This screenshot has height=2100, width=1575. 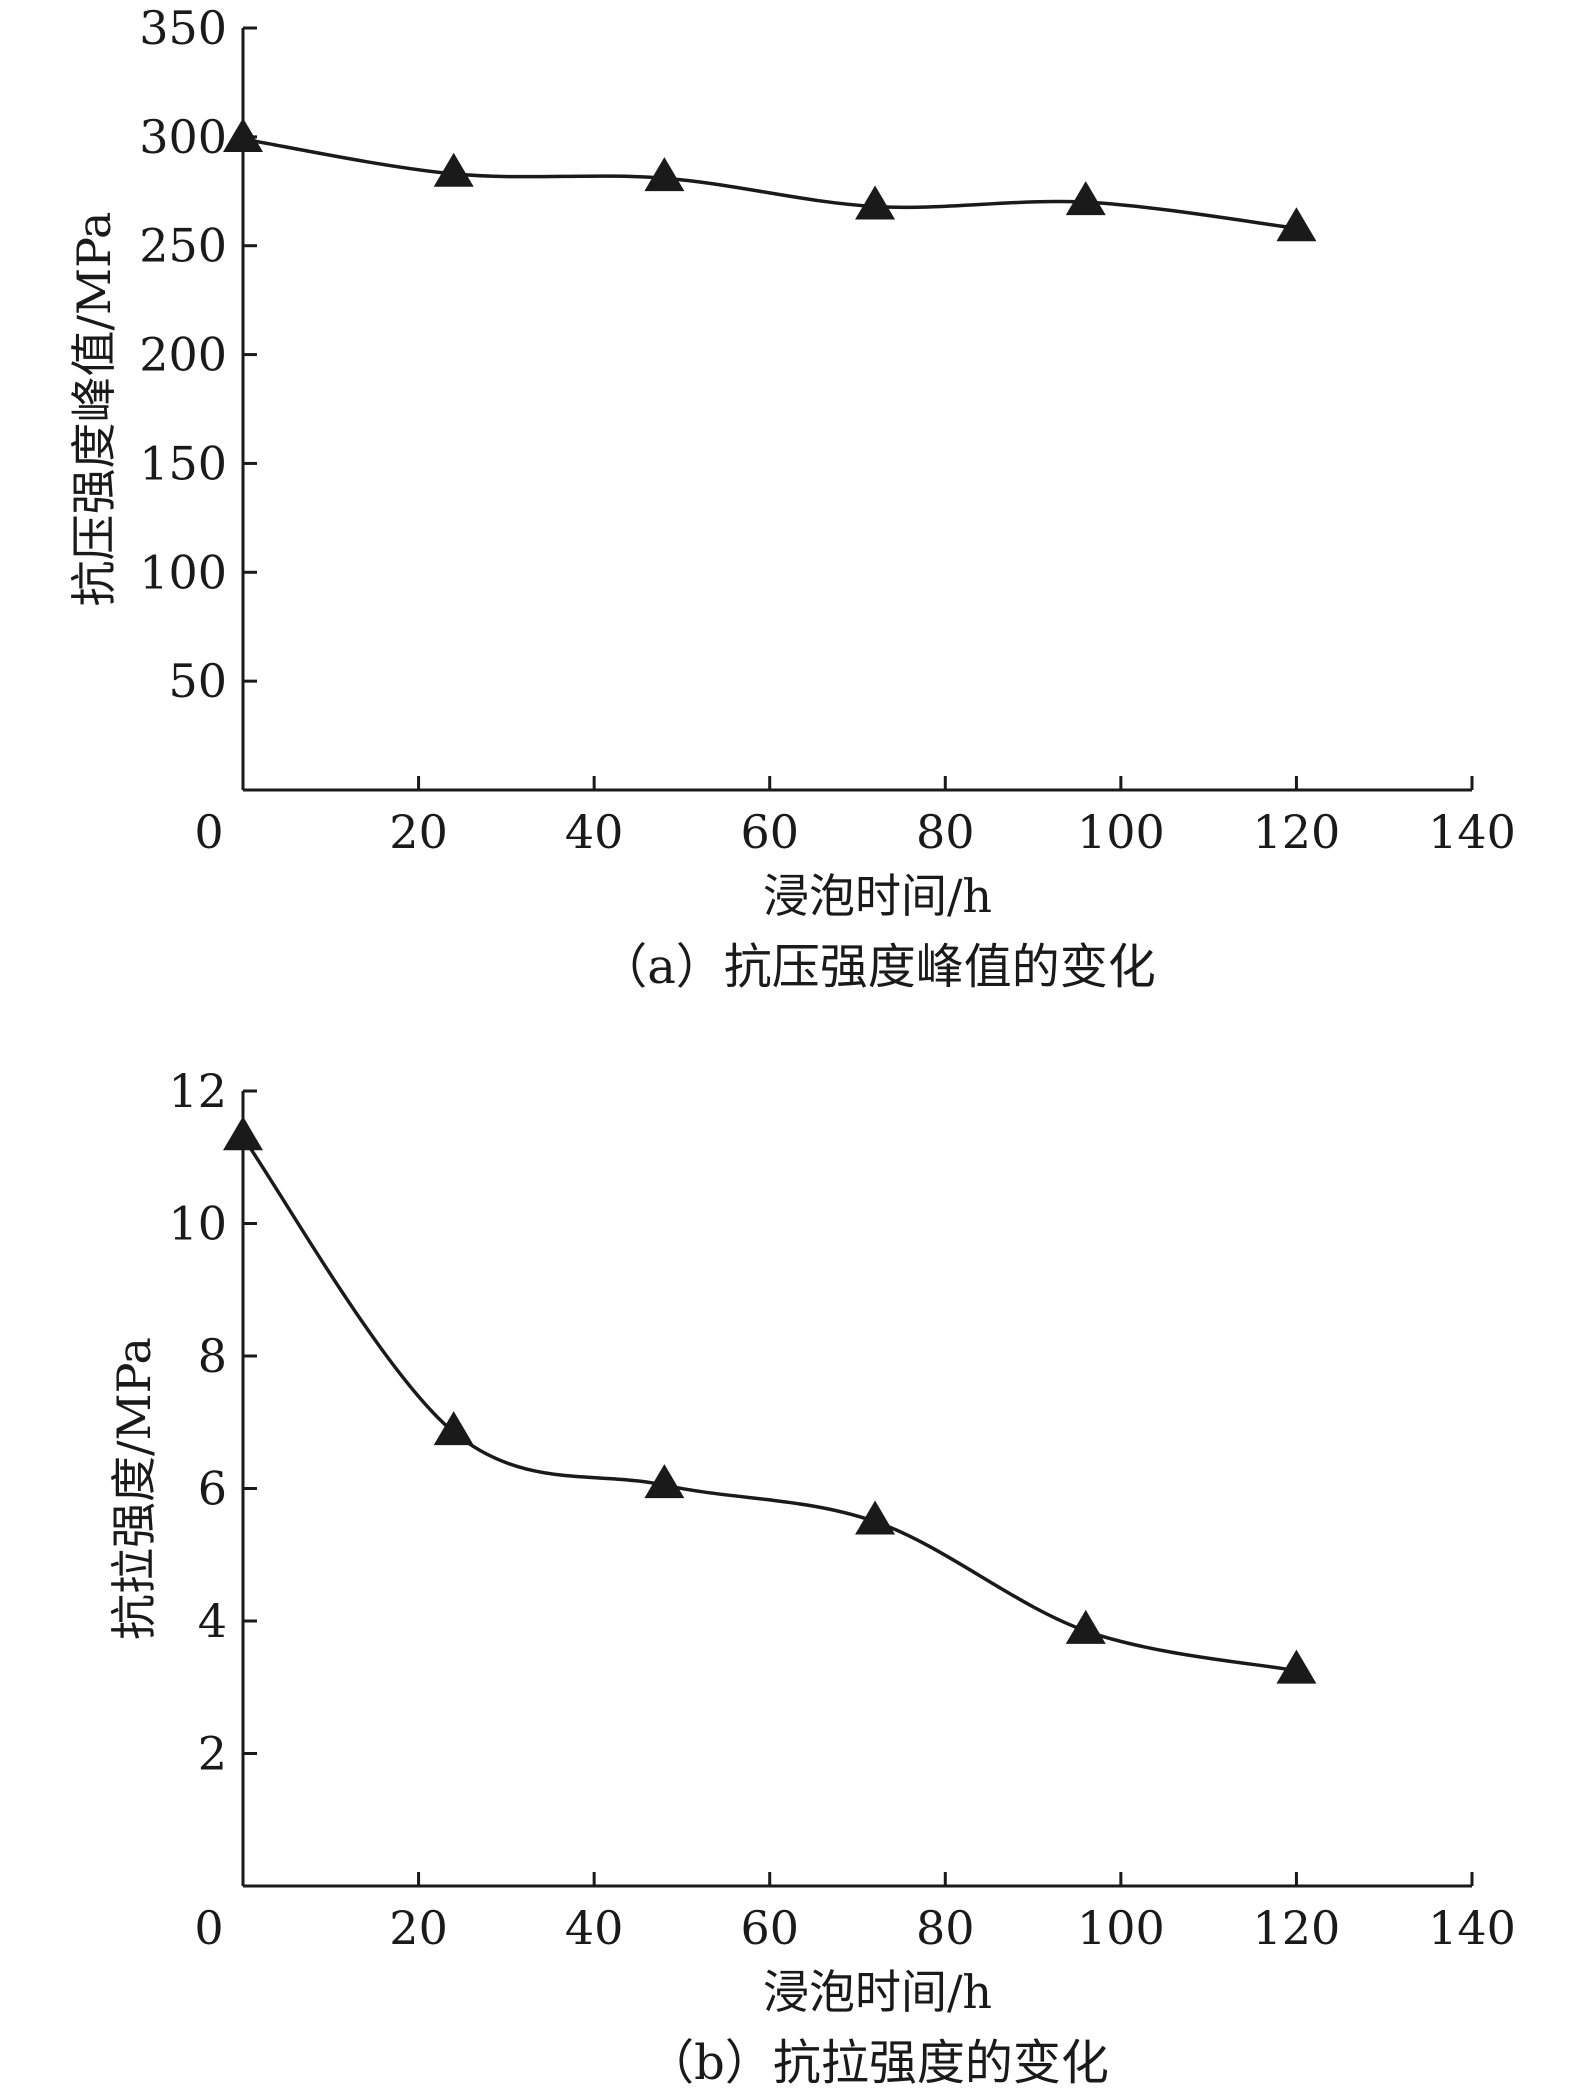 I want to click on chart-caption: （a）抗压强度峰值的变化, so click(x=877, y=967).